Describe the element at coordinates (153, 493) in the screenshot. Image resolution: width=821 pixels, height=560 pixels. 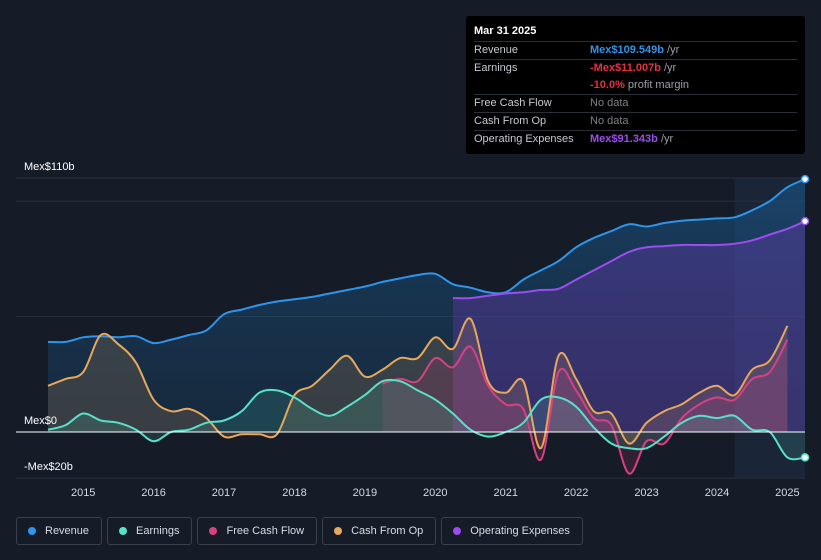
I see `x-tick-label: 2016` at that location.